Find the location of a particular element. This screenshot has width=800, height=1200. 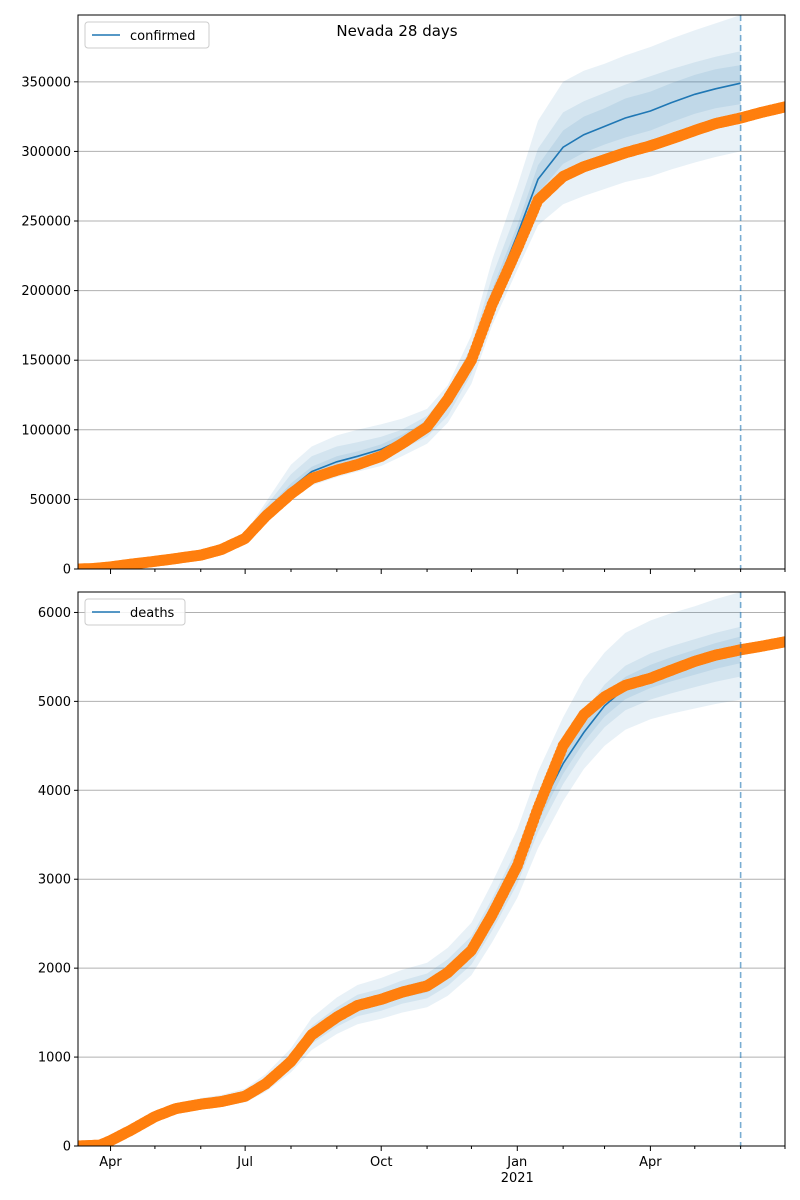

y-tick-label: 2000 is located at coordinates (54, 969).